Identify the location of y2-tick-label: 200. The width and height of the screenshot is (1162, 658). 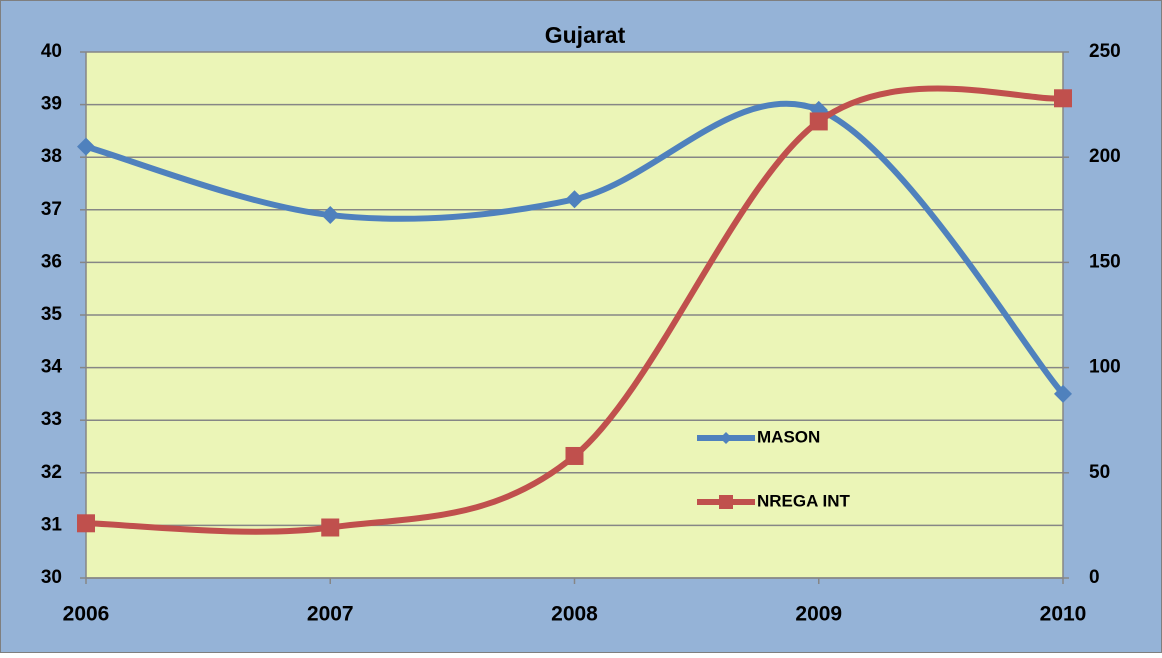
(1105, 156).